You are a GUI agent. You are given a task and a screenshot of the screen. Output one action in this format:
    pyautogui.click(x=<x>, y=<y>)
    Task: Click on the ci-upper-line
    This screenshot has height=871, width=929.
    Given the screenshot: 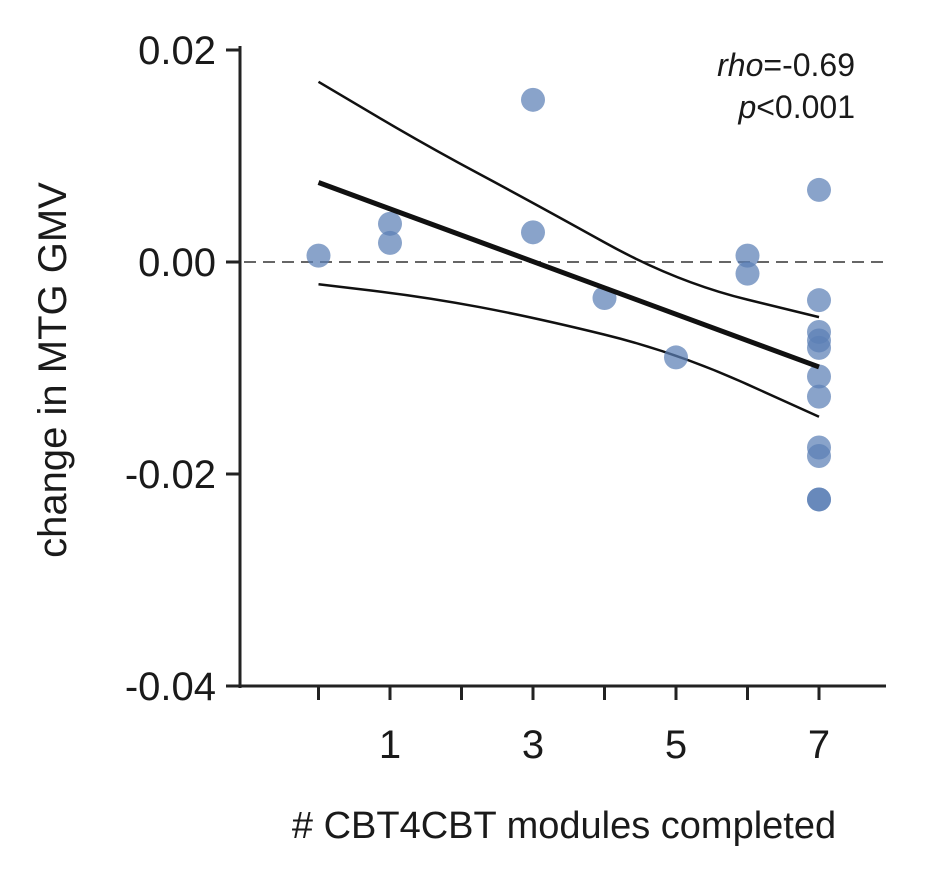 What is the action you would take?
    pyautogui.click(x=568, y=199)
    